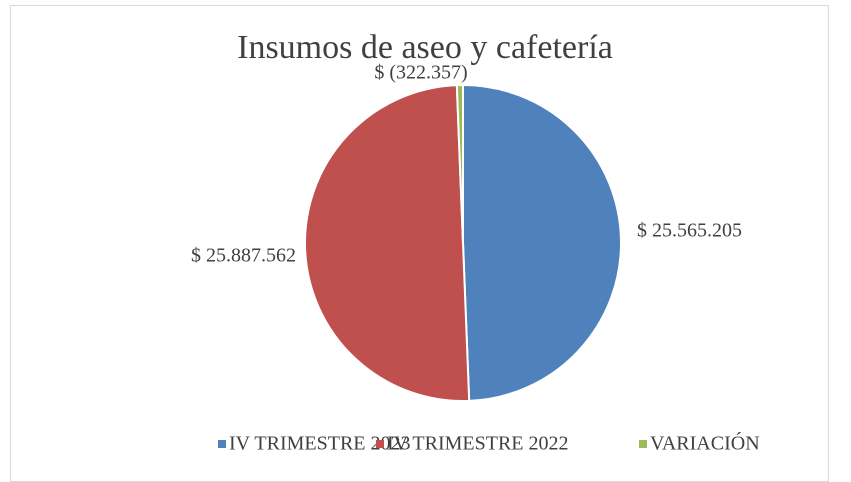 This screenshot has width=851, height=482. Describe the element at coordinates (425, 47) in the screenshot. I see `chart-title: Insumos de aseo y cafetería` at that location.